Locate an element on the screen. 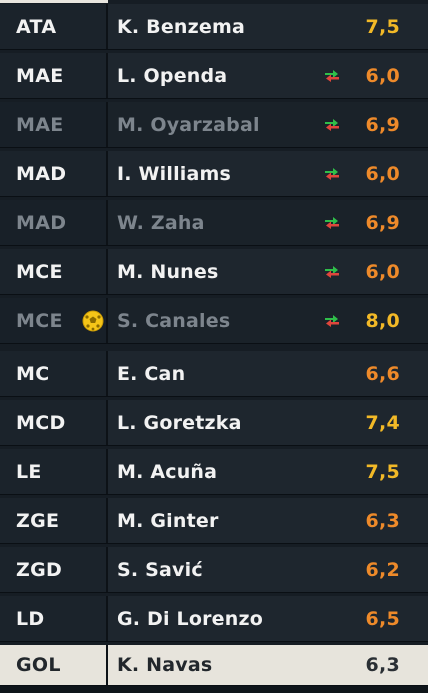  player-name: K. Benzema is located at coordinates (181, 26).